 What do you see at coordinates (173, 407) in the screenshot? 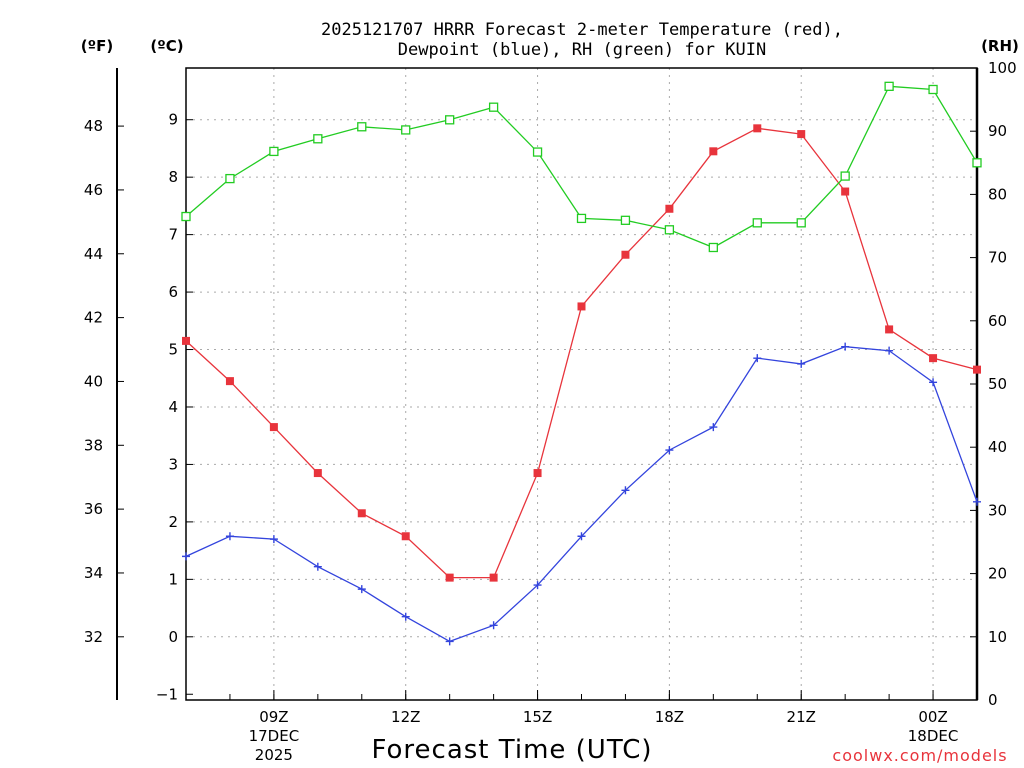
I see `celsius-tick-label: 4` at bounding box center [173, 407].